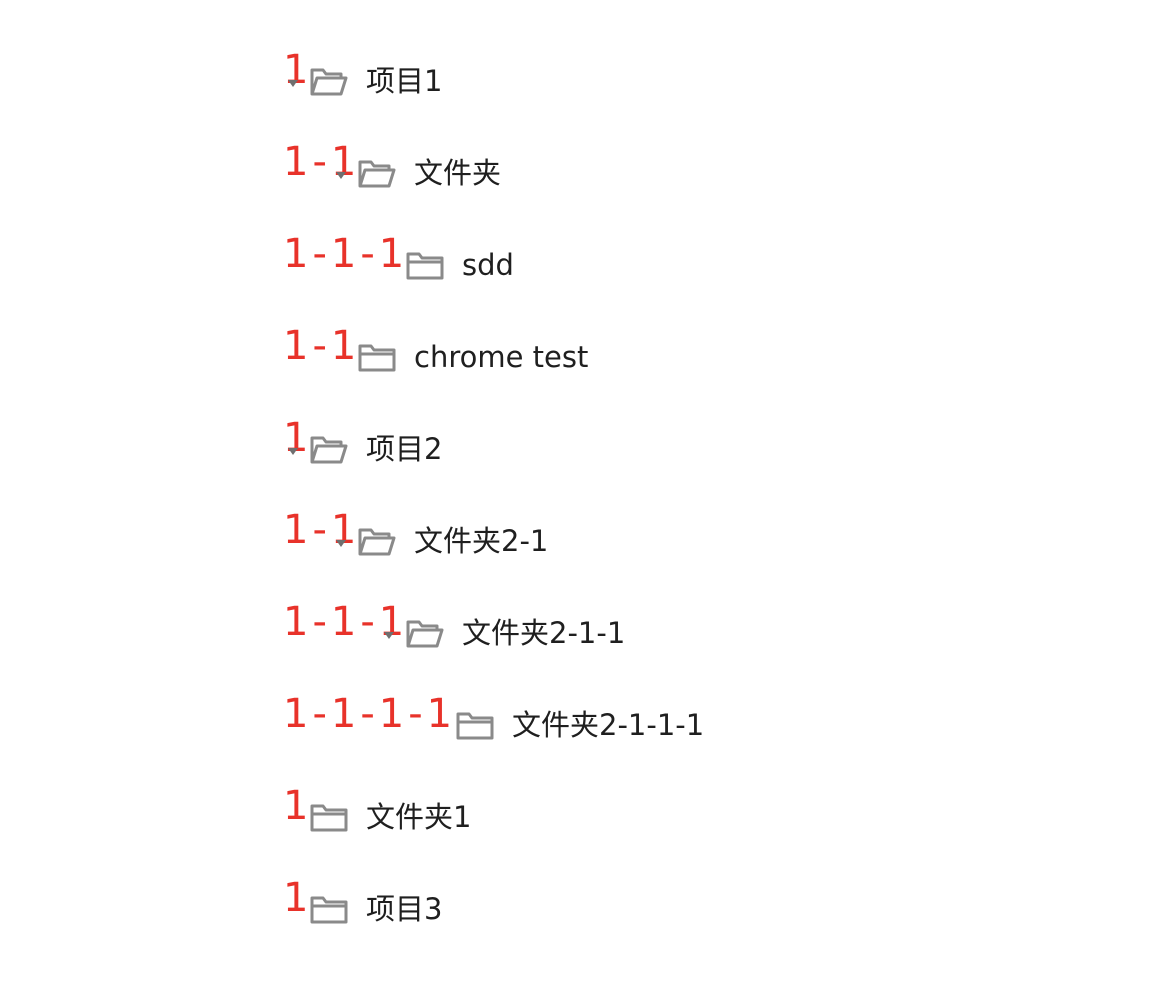 This screenshot has width=1154, height=988. Describe the element at coordinates (404, 909) in the screenshot. I see `node-label: 项目3` at that location.